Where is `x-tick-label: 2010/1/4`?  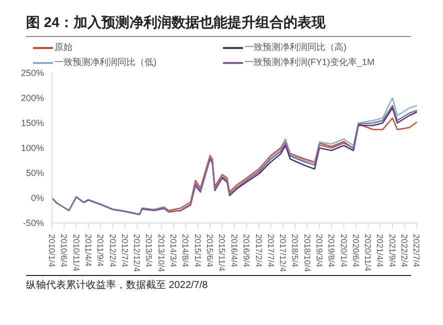
x-tick-label: 2010/1/4 is located at coordinates (52, 251).